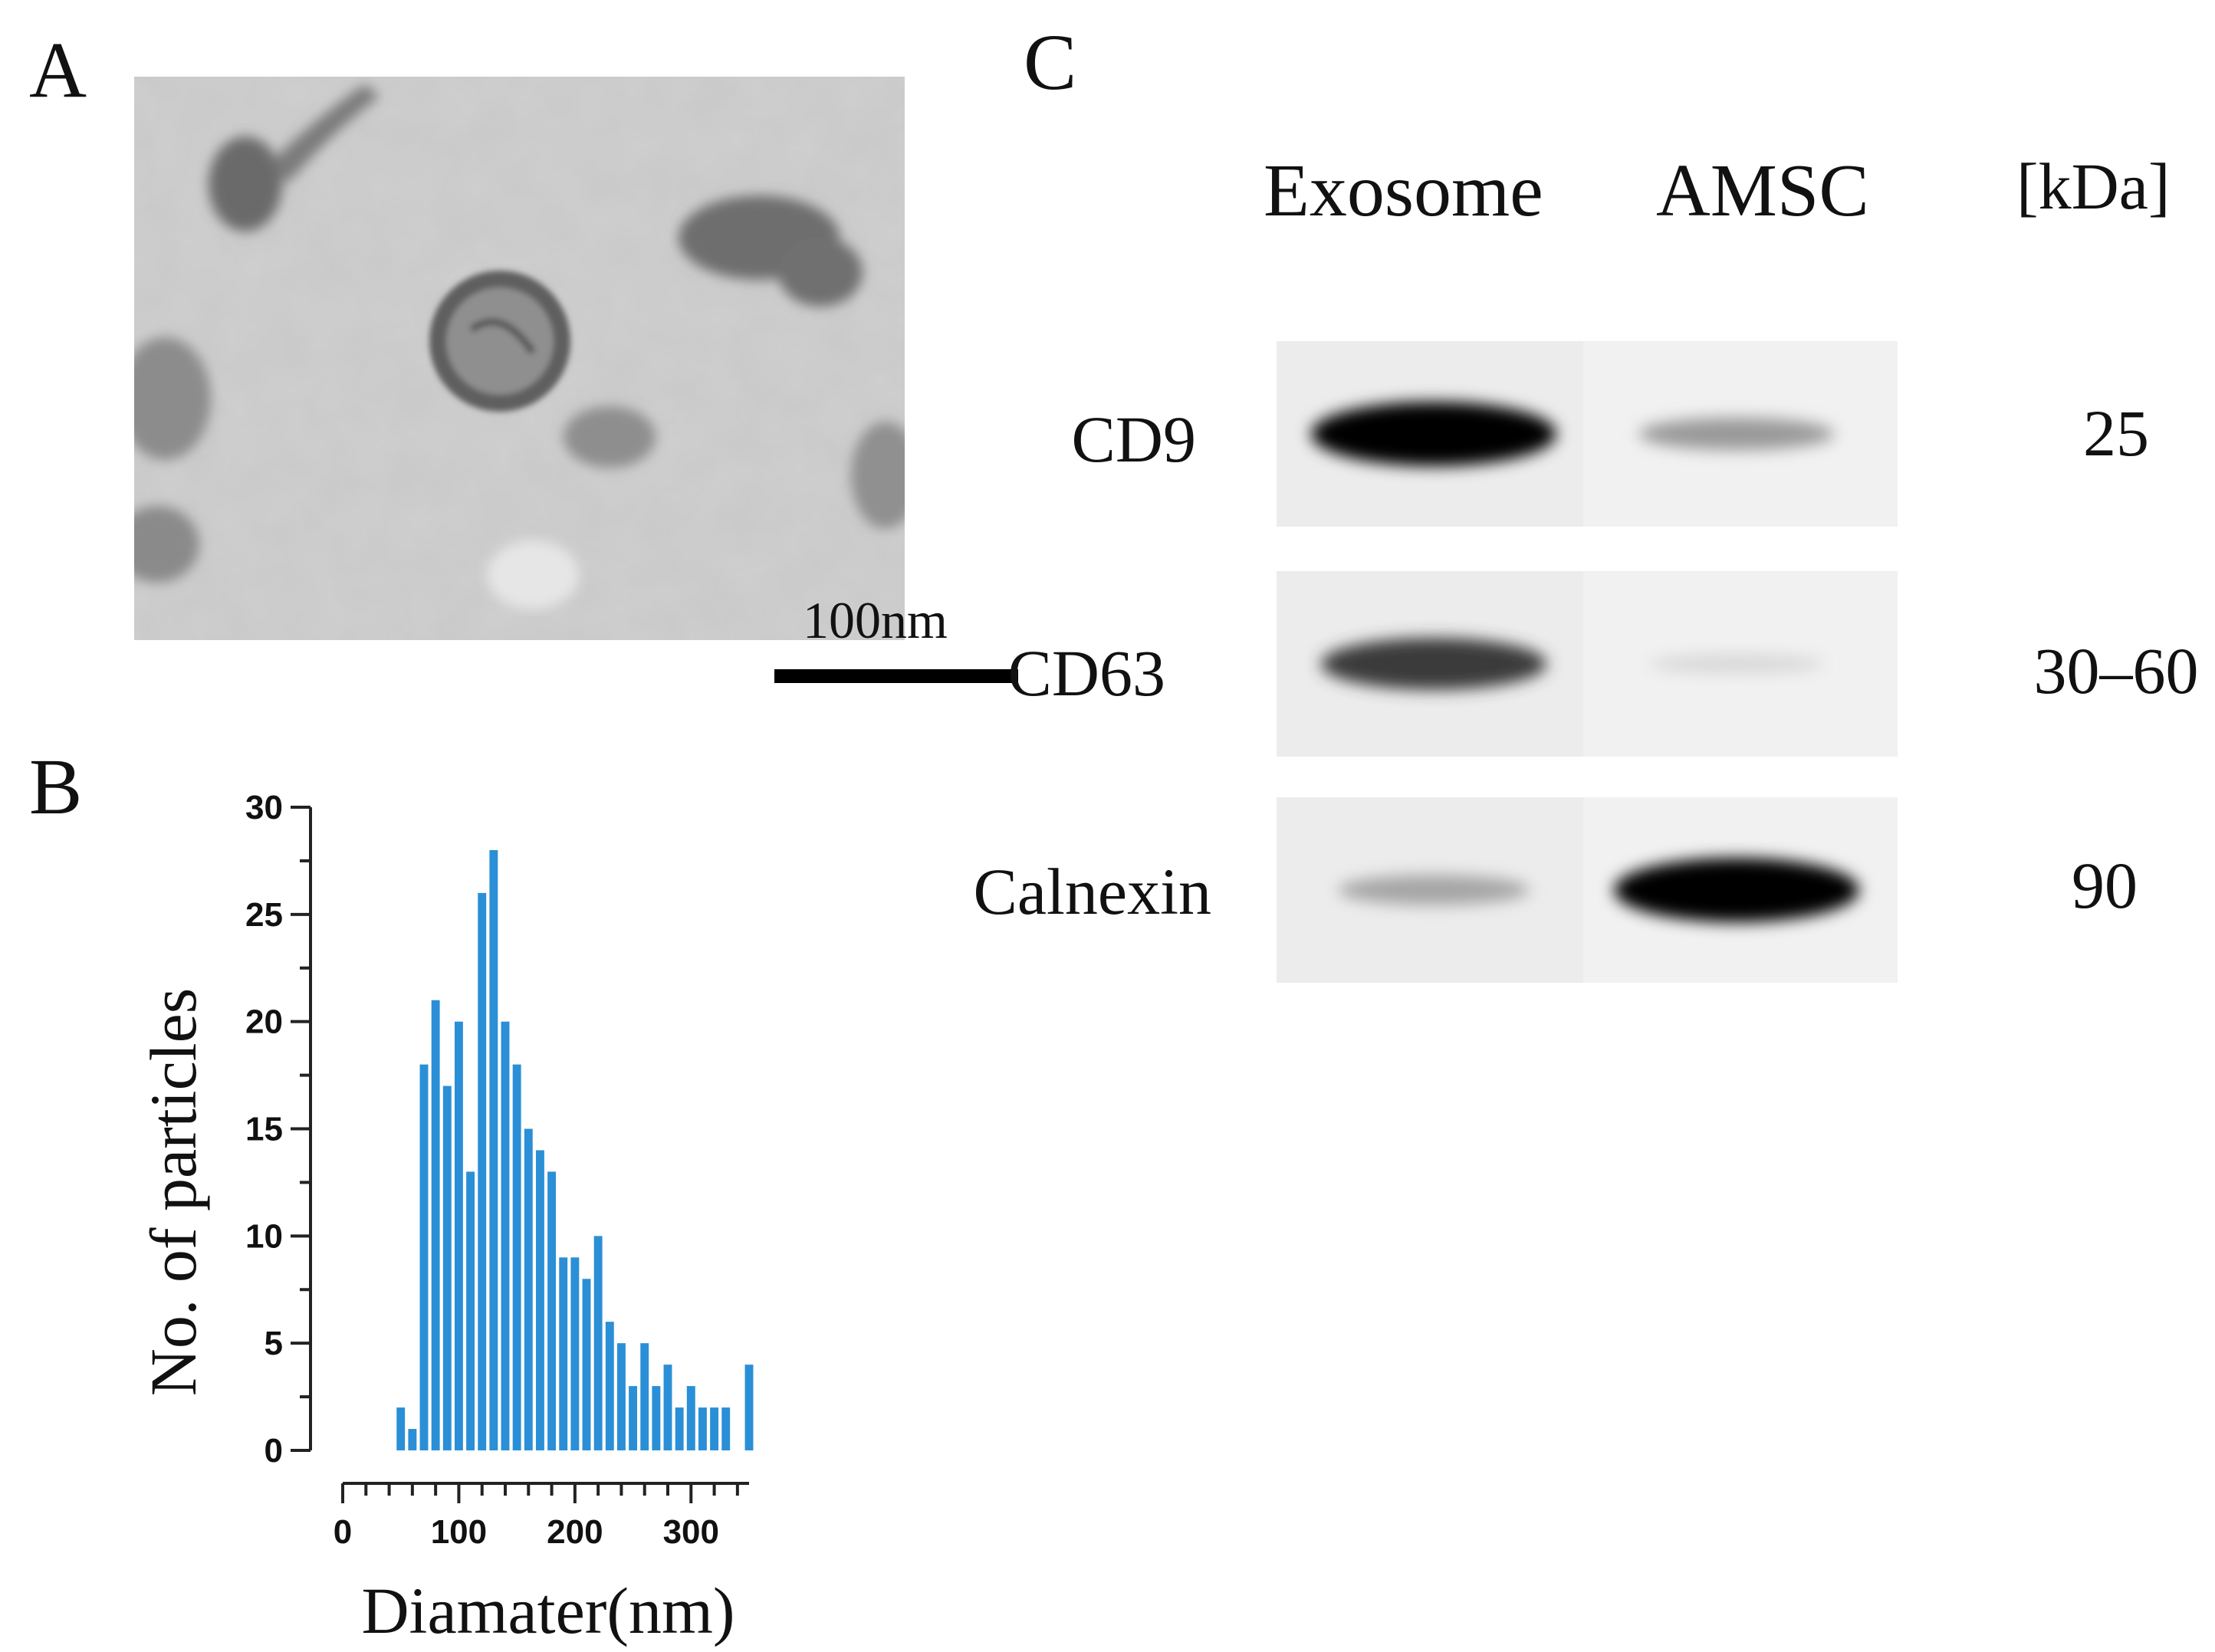 This screenshot has width=2215, height=1652. I want to click on row-label-calnexin: Calnexin, so click(1093, 891).